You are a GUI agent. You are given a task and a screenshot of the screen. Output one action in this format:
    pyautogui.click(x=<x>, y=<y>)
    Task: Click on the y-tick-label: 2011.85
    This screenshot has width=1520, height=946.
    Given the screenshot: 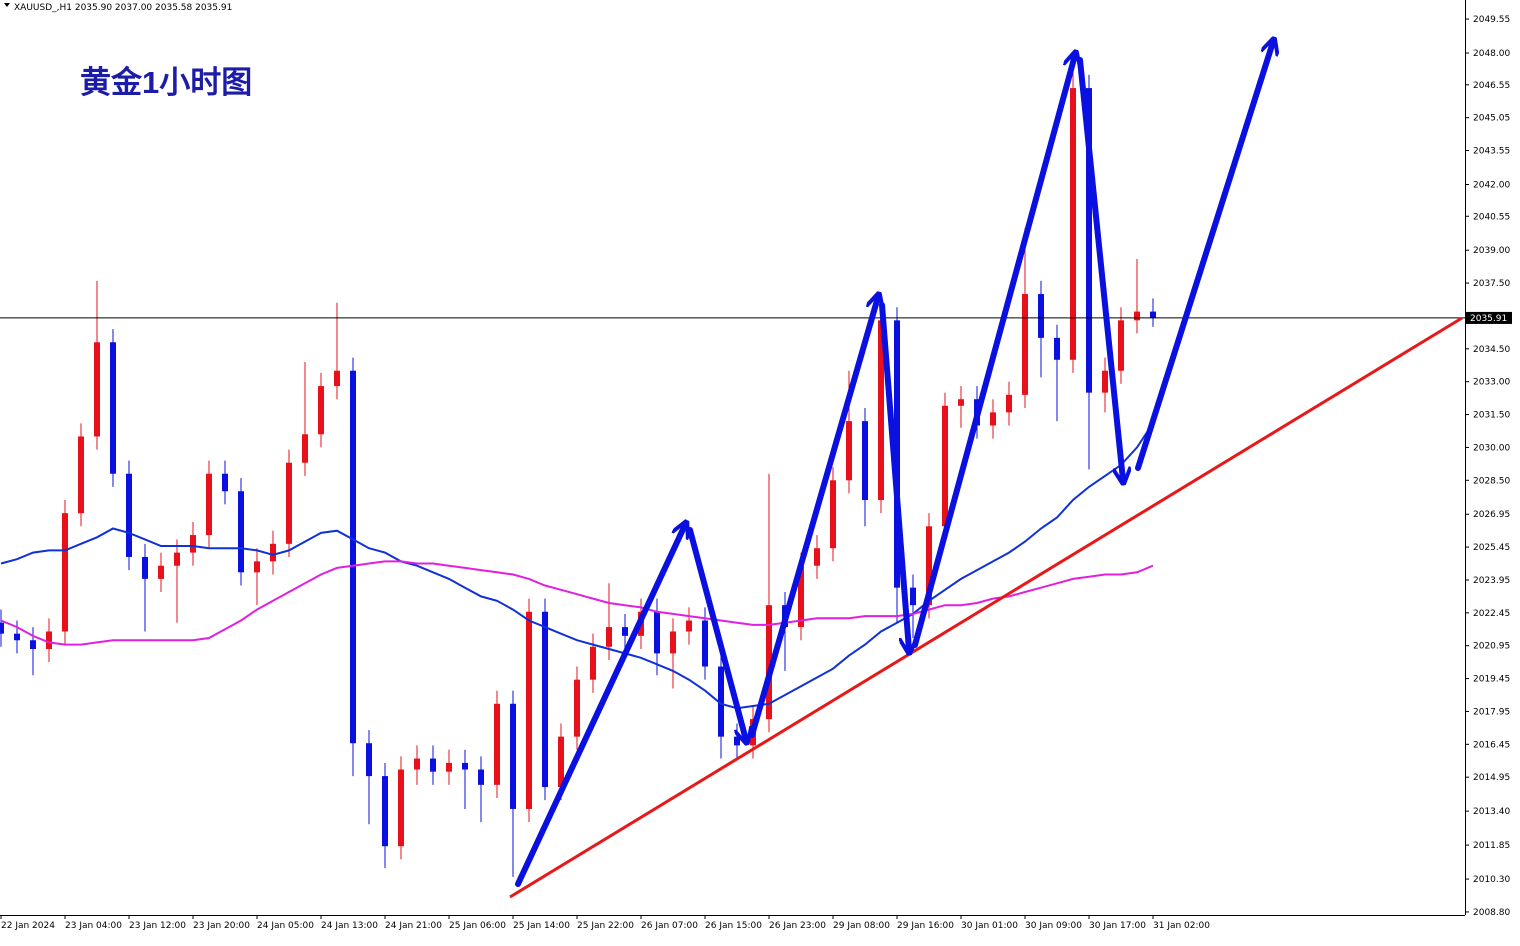 What is the action you would take?
    pyautogui.click(x=1491, y=846)
    